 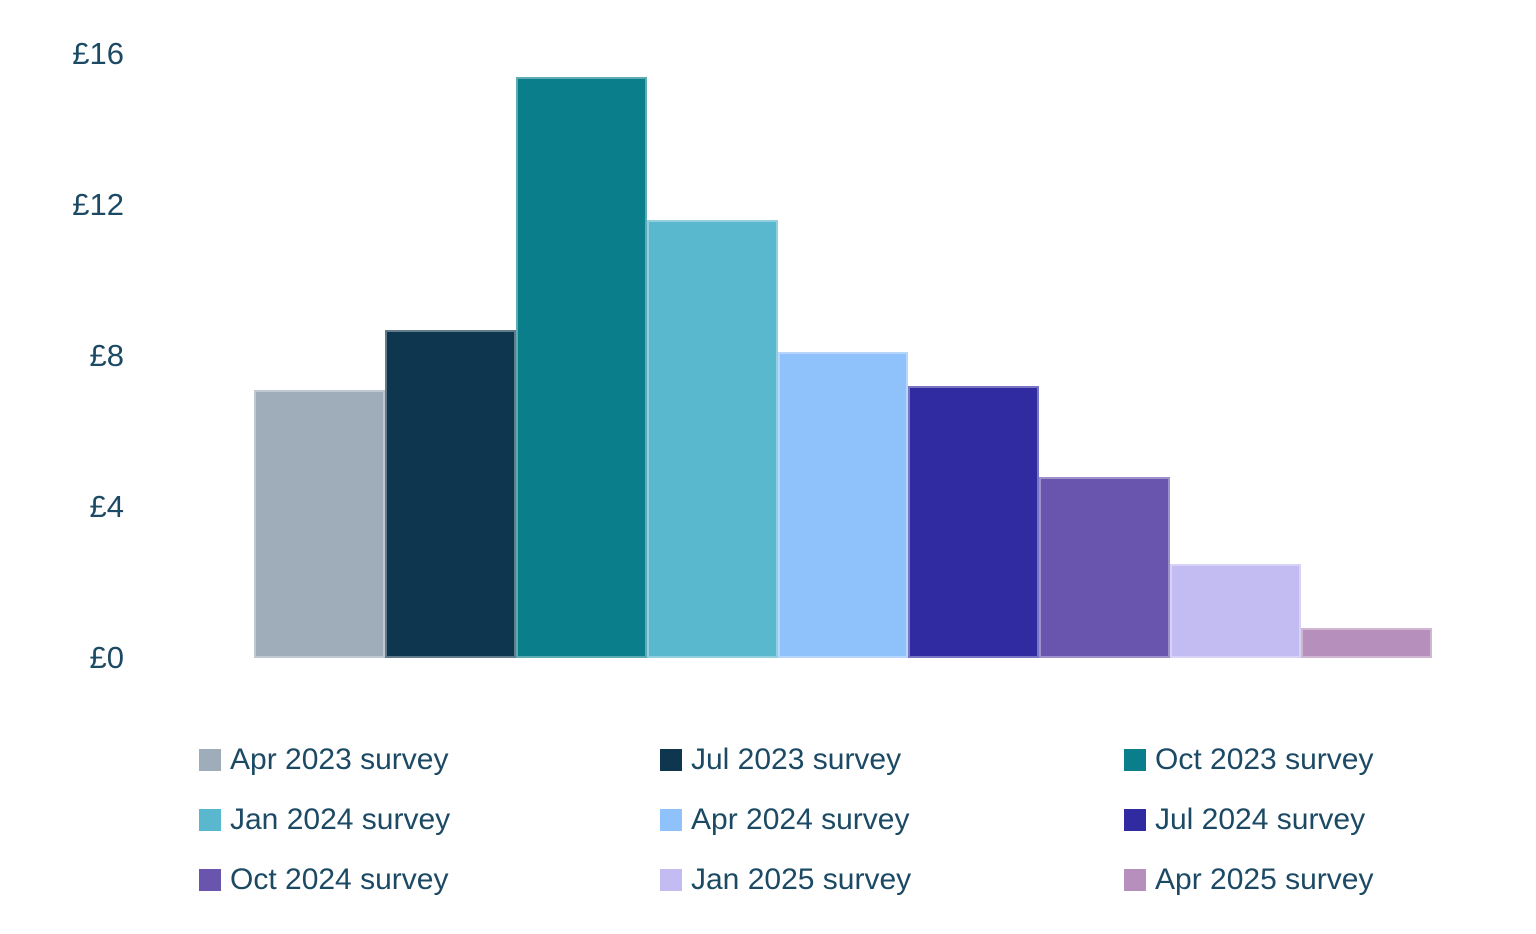 I want to click on legend-label: Oct 2023 survey, so click(x=1264, y=759).